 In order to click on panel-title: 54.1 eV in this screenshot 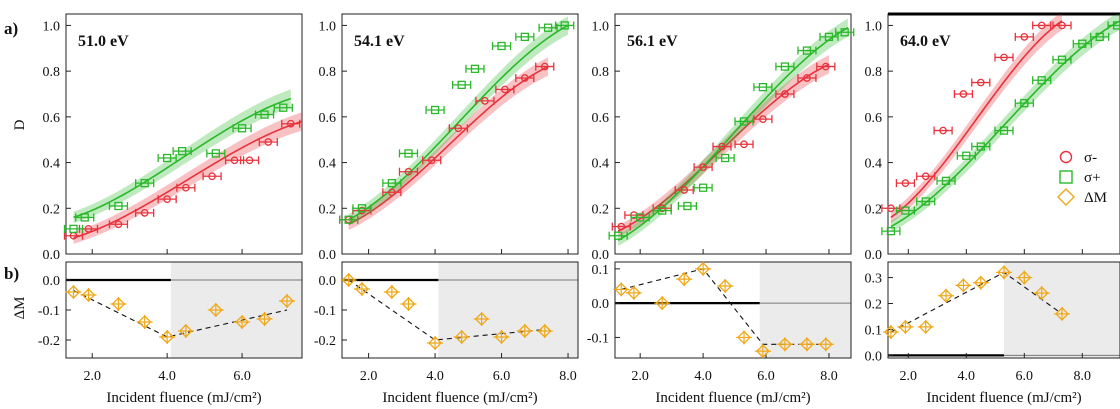, I will do `click(379, 41)`.